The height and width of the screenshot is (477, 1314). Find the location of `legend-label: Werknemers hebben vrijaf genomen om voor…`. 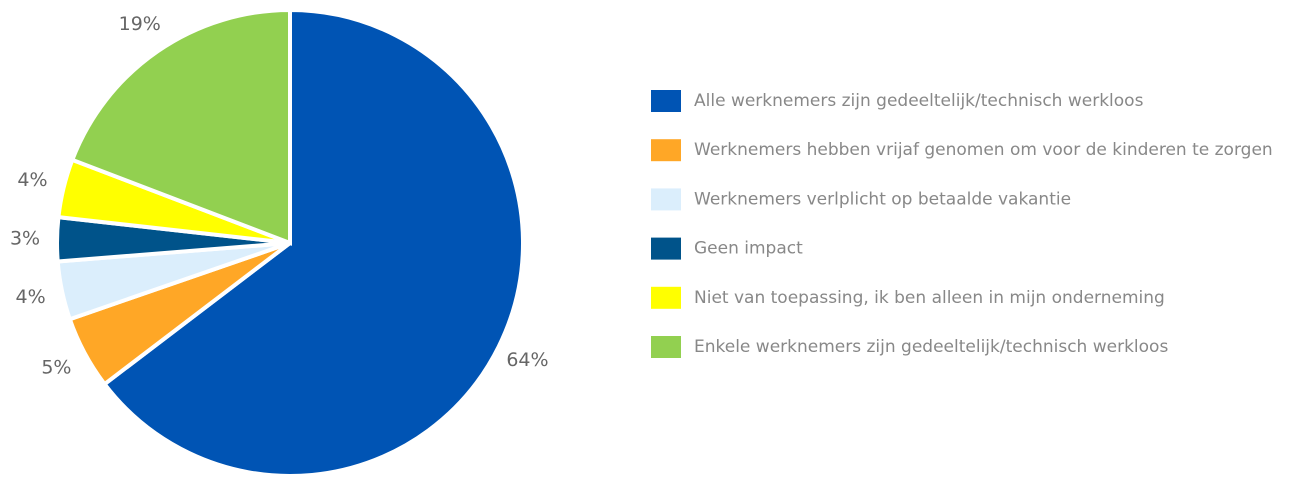

legend-label: Werknemers hebben vrijaf genomen om voor… is located at coordinates (983, 150).